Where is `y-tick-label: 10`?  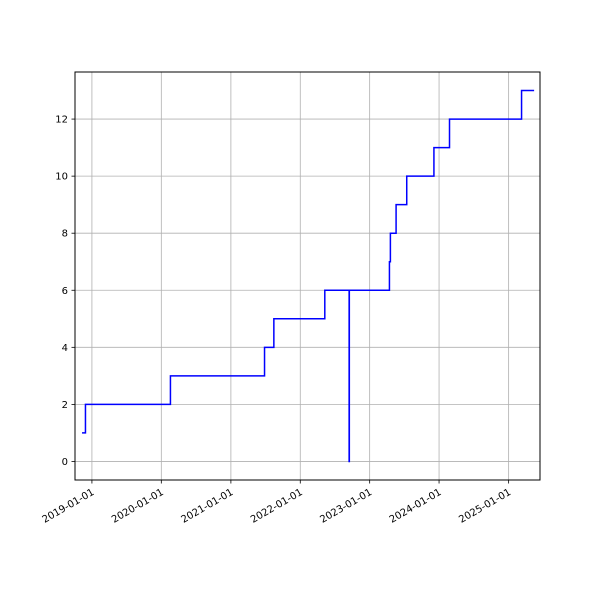 y-tick-label: 10 is located at coordinates (61, 177).